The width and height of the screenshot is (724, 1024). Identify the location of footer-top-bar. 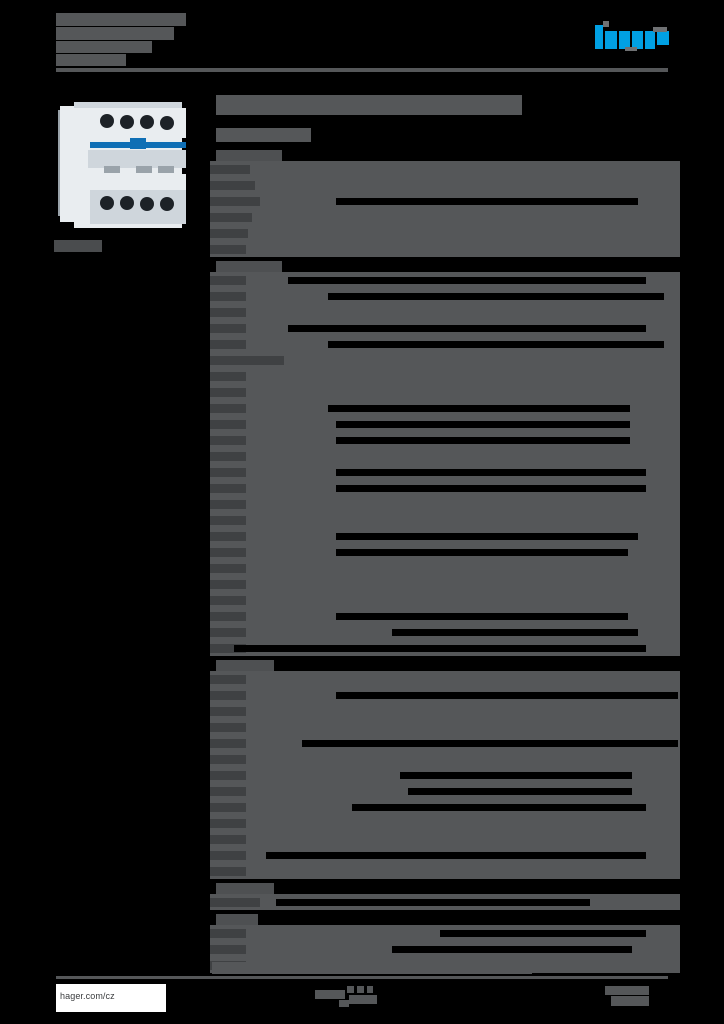
(372, 968).